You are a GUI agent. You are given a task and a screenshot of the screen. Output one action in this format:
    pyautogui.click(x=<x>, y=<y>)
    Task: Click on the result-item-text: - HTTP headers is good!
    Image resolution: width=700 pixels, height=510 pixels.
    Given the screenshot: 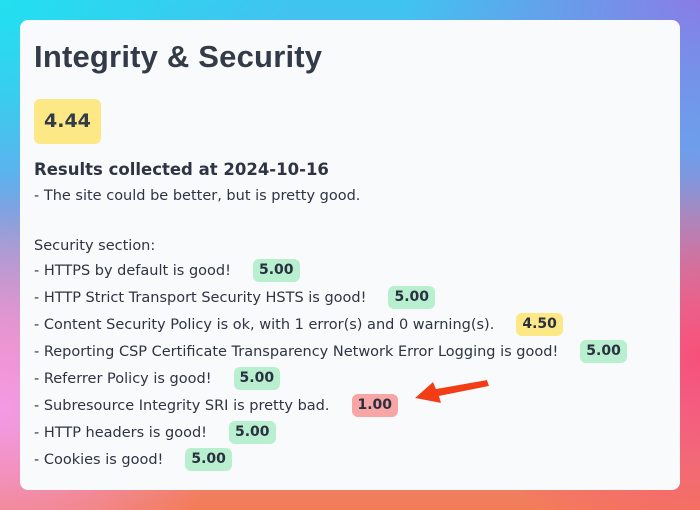 What is the action you would take?
    pyautogui.click(x=120, y=433)
    